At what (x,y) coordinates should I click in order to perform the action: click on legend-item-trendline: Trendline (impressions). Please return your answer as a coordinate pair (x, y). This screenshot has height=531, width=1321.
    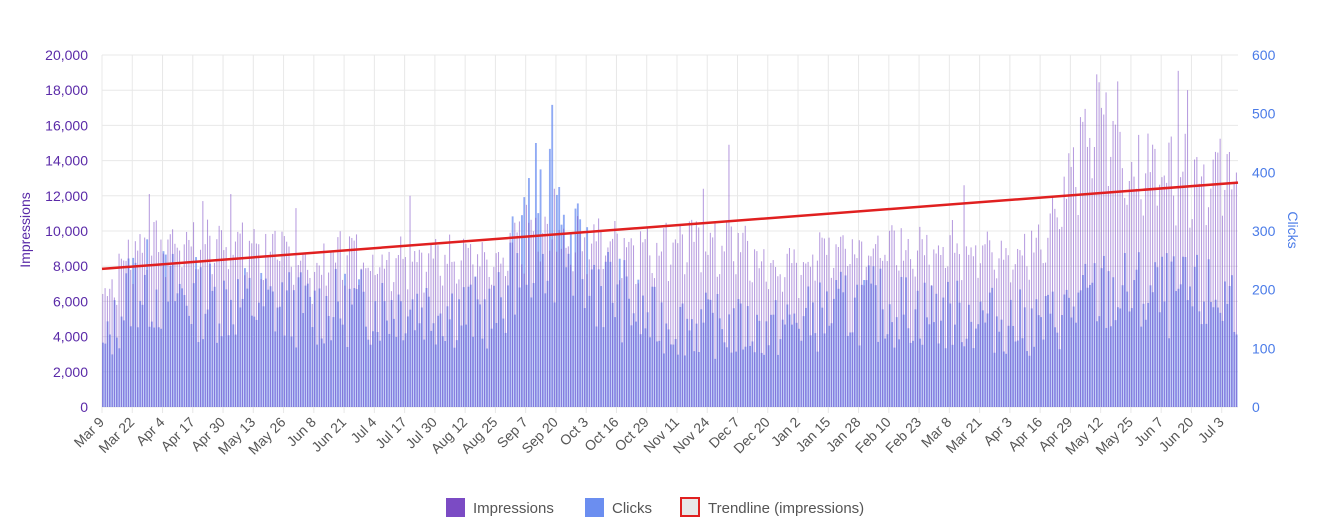
    Looking at the image, I should click on (772, 507).